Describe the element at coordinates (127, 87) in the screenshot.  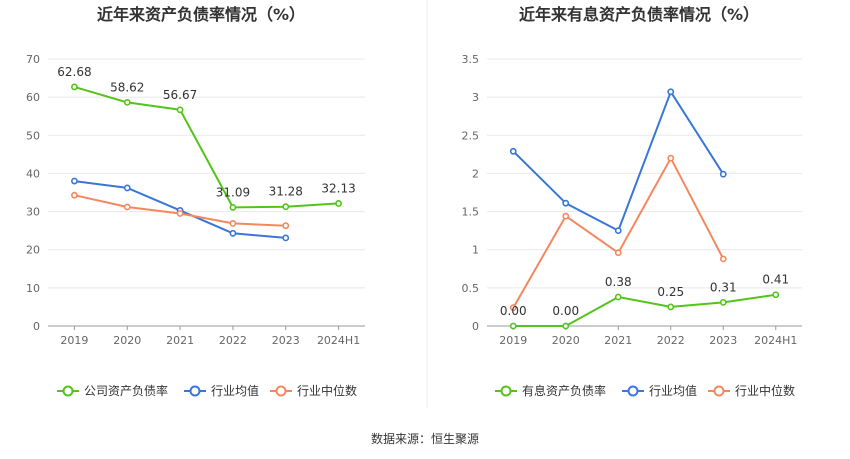
I see `data-label: 58.62` at that location.